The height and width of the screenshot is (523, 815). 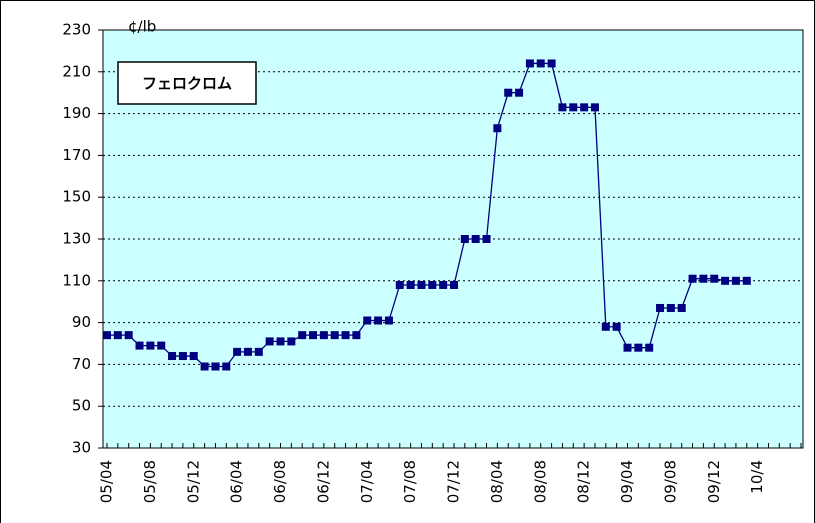 I want to click on title-box, so click(x=187, y=83).